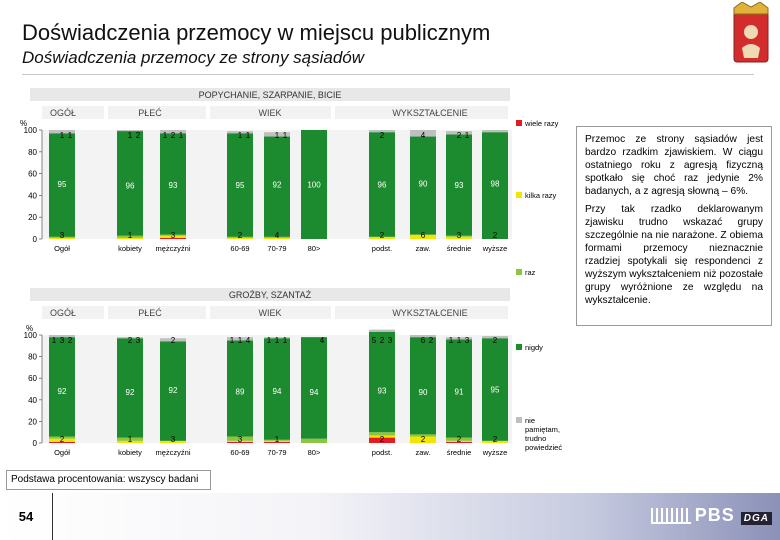 The height and width of the screenshot is (540, 780). What do you see at coordinates (172, 452) in the screenshot?
I see `x-tick-label: mężczyźni` at bounding box center [172, 452].